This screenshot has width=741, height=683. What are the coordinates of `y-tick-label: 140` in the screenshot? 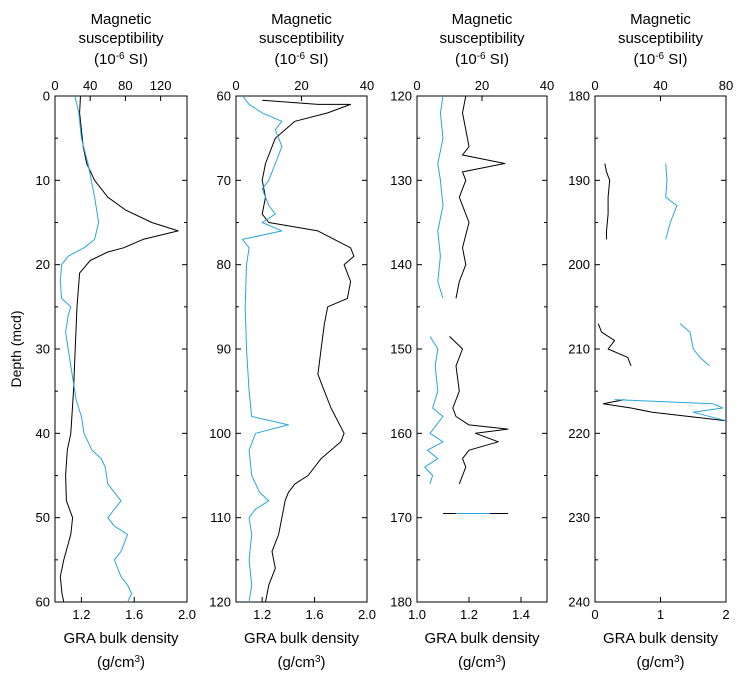 It's located at (401, 264).